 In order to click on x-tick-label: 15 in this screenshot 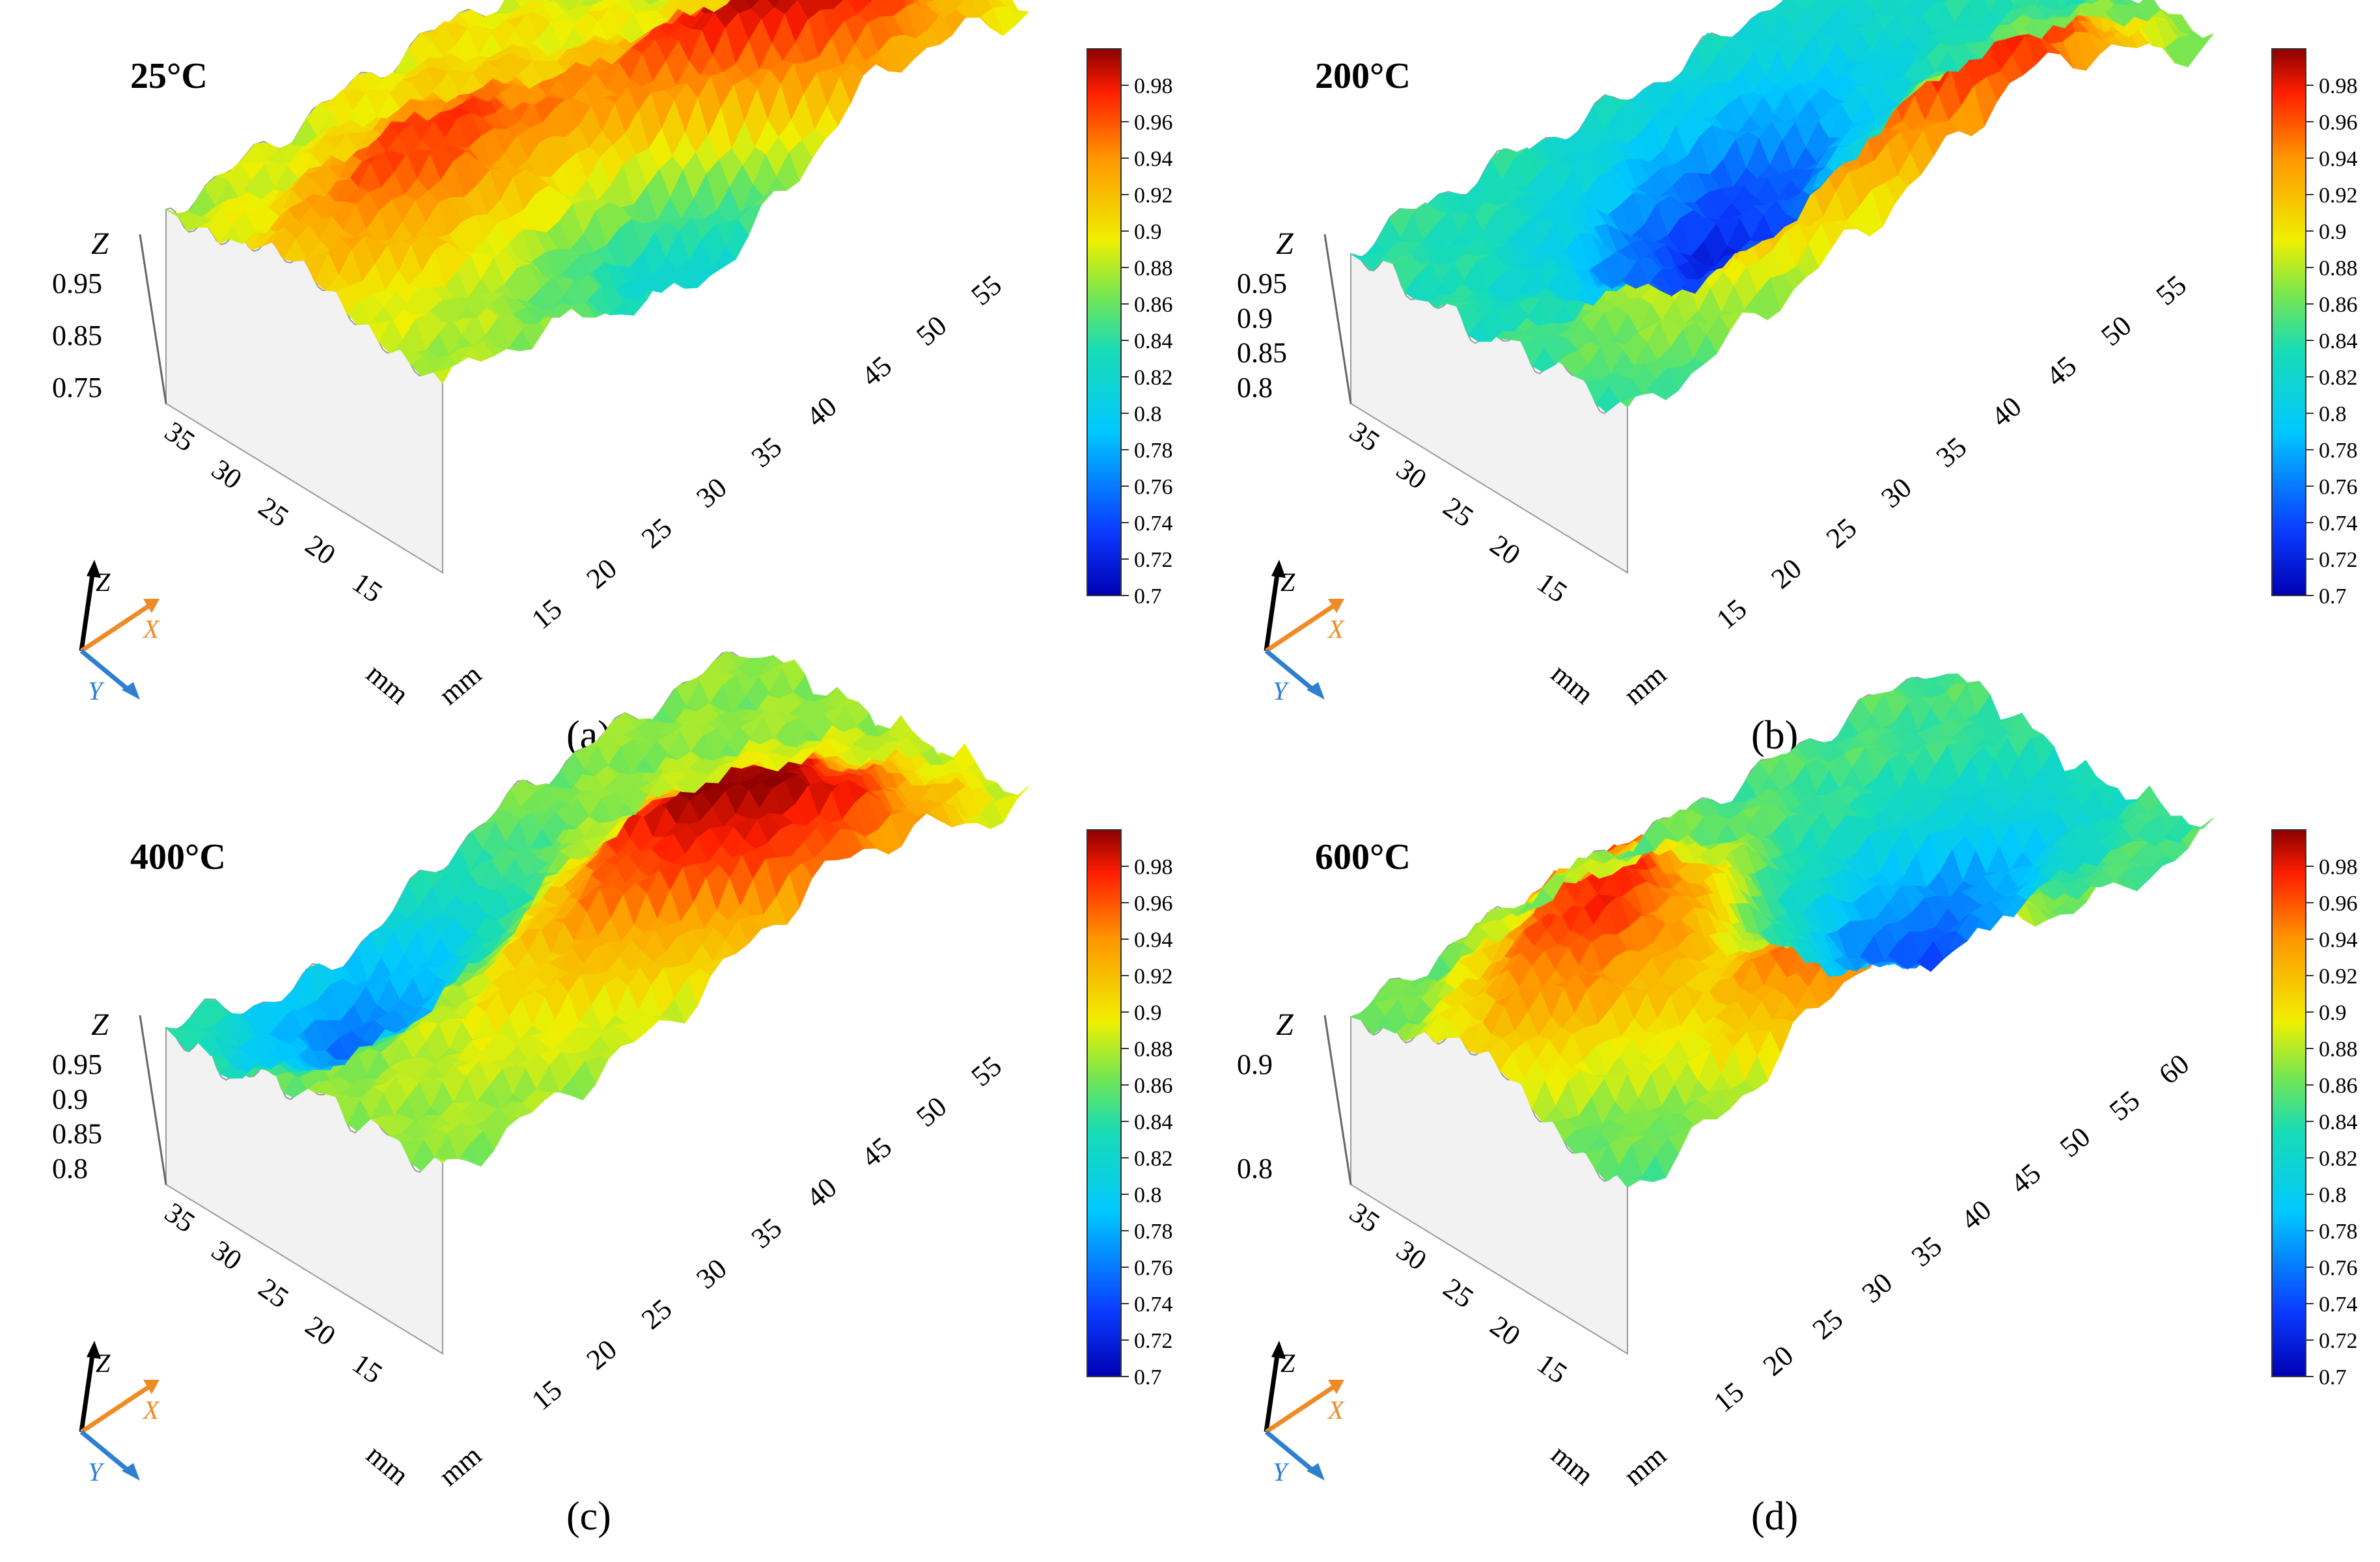, I will do `click(547, 614)`.